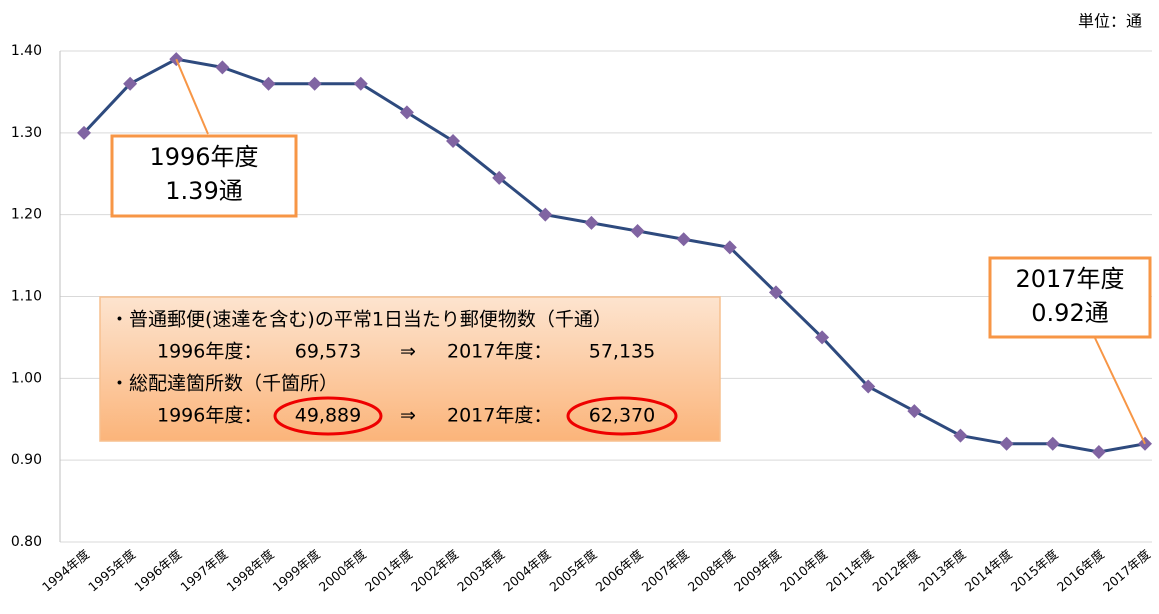 This screenshot has height=614, width=1159. What do you see at coordinates (389, 570) in the screenshot?
I see `x-tick-label: 2001年度` at bounding box center [389, 570].